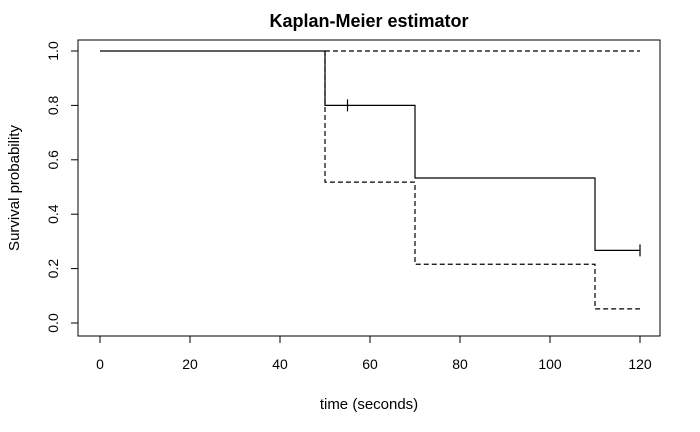 This screenshot has height=432, width=700. I want to click on y-axis-label: Survival probability, so click(14, 188).